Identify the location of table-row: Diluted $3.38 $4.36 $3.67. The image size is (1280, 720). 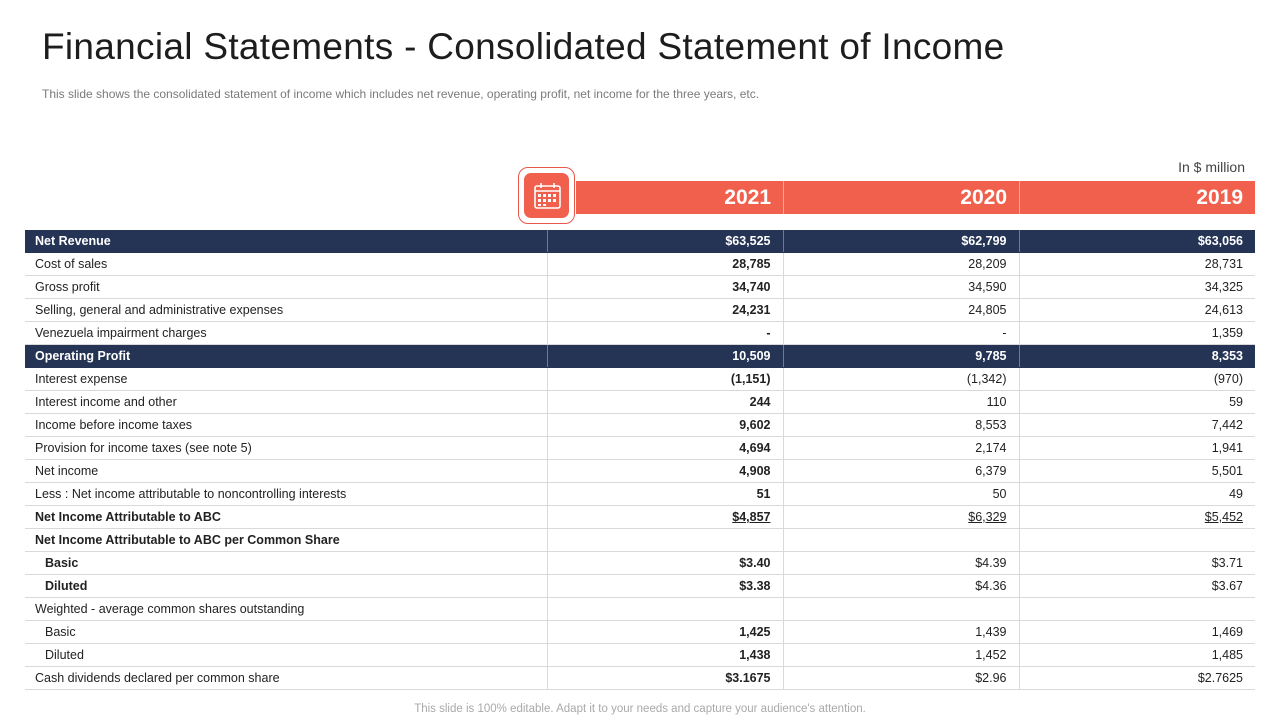
(640, 586).